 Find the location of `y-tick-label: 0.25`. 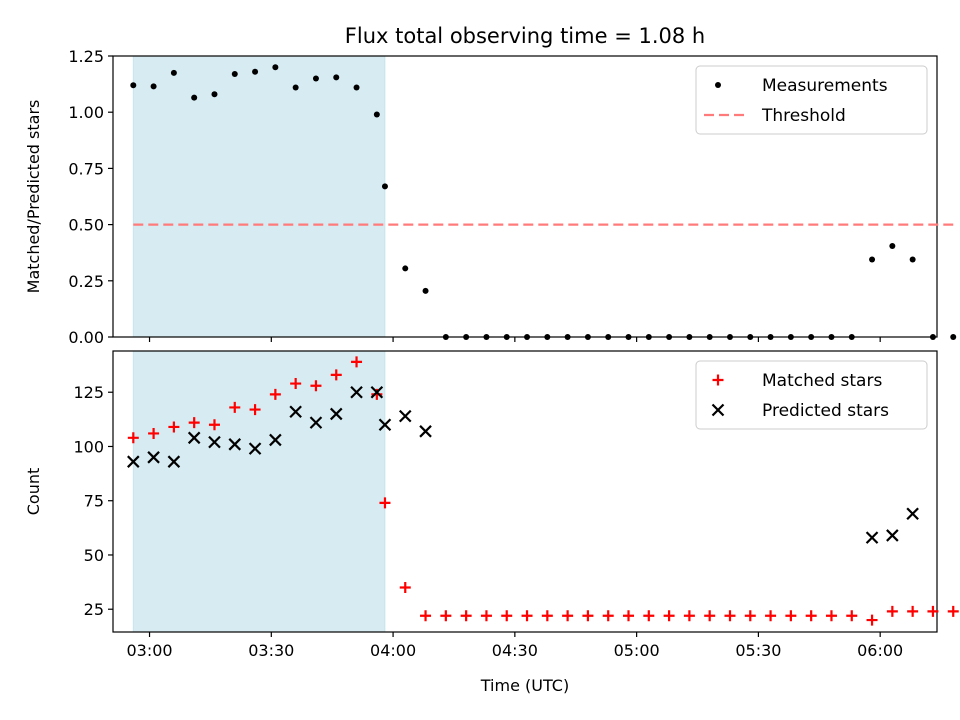

y-tick-label: 0.25 is located at coordinates (86, 281).